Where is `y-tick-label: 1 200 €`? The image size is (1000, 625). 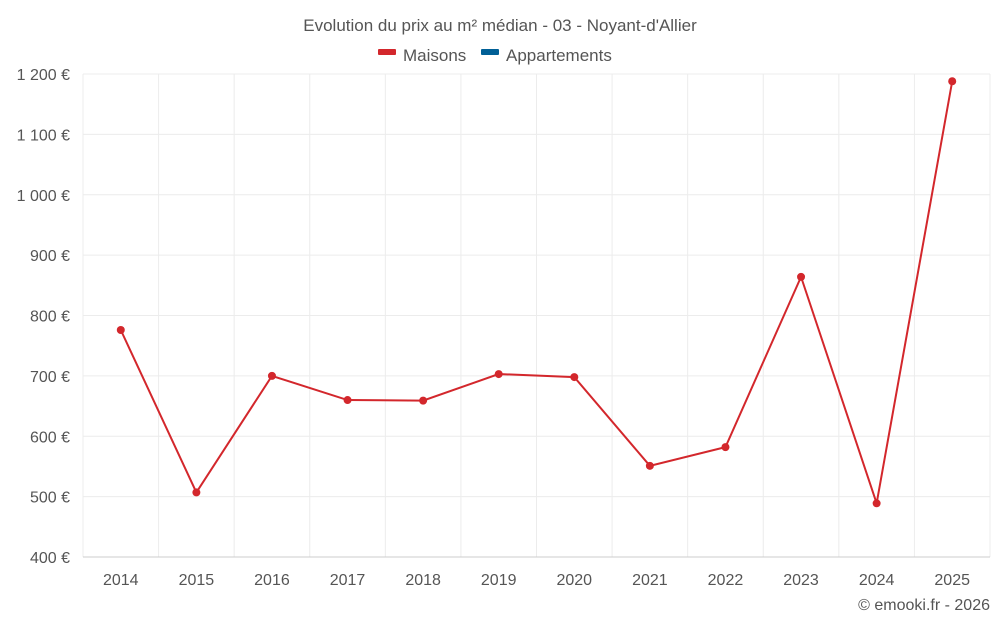
y-tick-label: 1 200 € is located at coordinates (43, 75).